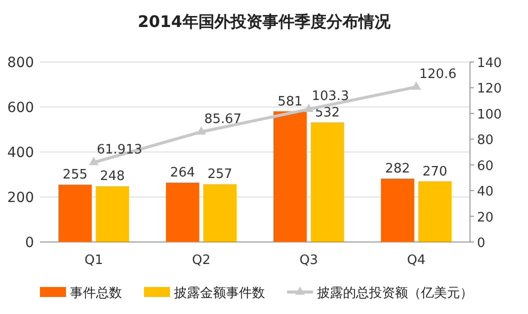  Describe the element at coordinates (220, 174) in the screenshot. I see `data-label: 257` at that location.